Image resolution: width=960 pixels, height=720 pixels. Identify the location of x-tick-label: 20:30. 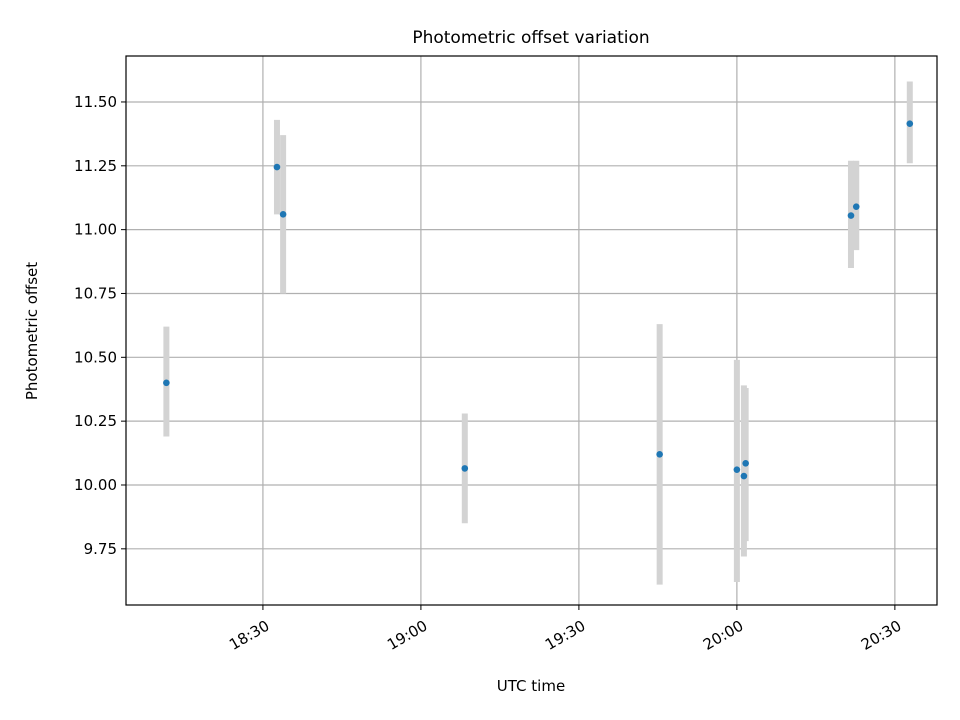
(881, 635).